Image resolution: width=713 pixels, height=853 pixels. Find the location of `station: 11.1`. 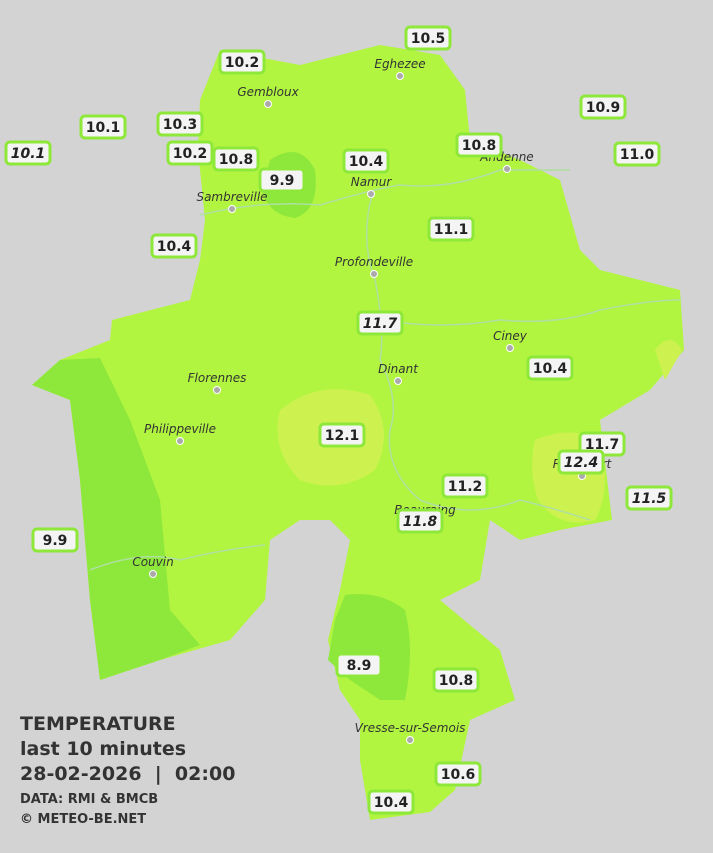

station: 11.1 is located at coordinates (451, 229).